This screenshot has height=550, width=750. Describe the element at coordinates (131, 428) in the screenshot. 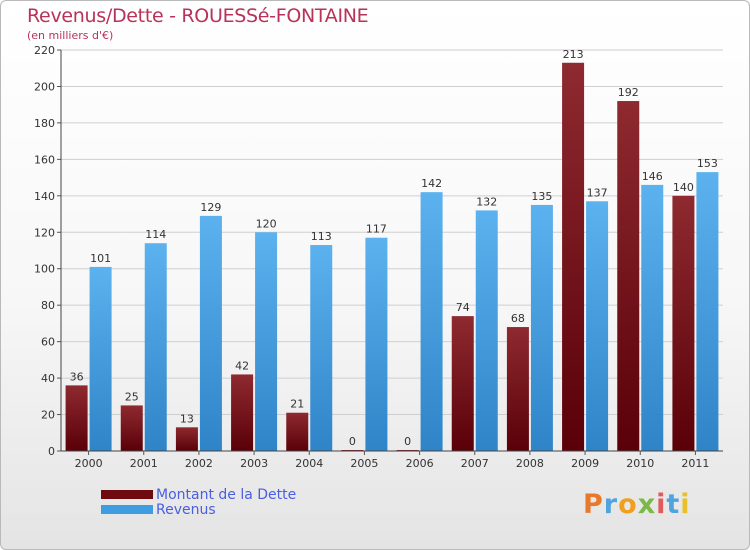

I see `bar-dette-2001` at that location.